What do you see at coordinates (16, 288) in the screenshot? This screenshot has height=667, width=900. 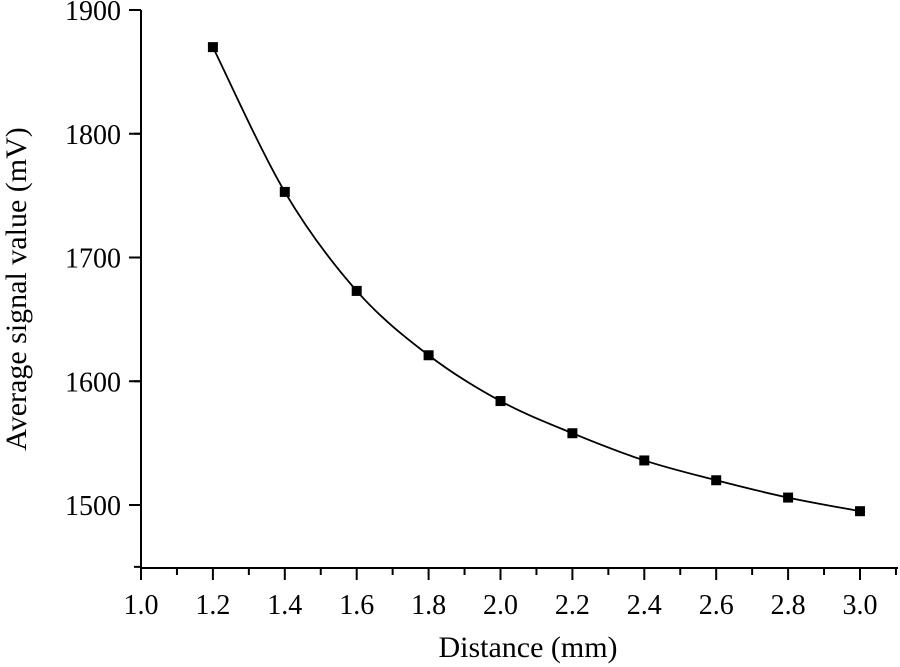 I see `y-axis-title: Average signal value (mV)` at bounding box center [16, 288].